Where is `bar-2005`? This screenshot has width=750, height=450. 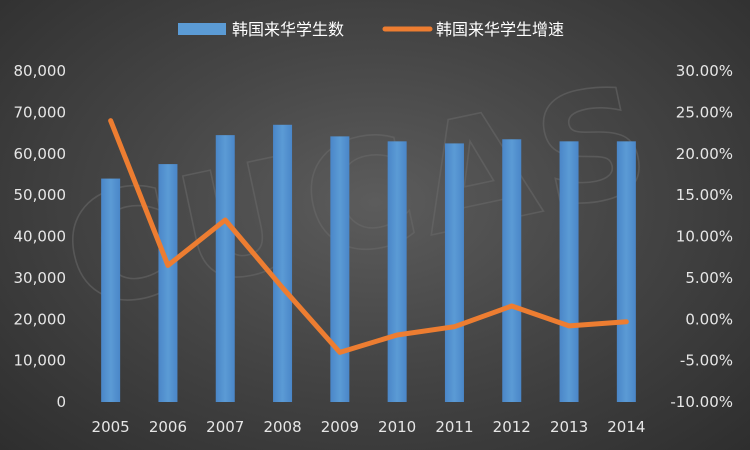 bar-2005 is located at coordinates (111, 290).